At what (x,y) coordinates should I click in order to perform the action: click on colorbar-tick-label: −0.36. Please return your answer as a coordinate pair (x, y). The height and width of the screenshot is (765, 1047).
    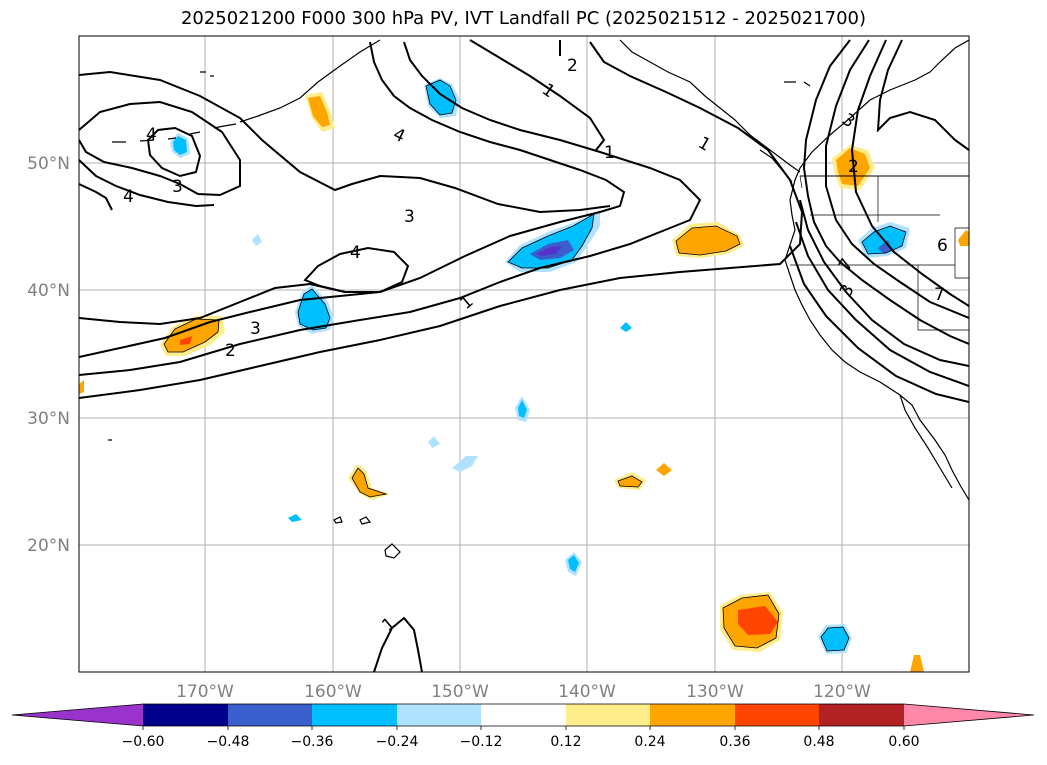
    Looking at the image, I should click on (312, 742).